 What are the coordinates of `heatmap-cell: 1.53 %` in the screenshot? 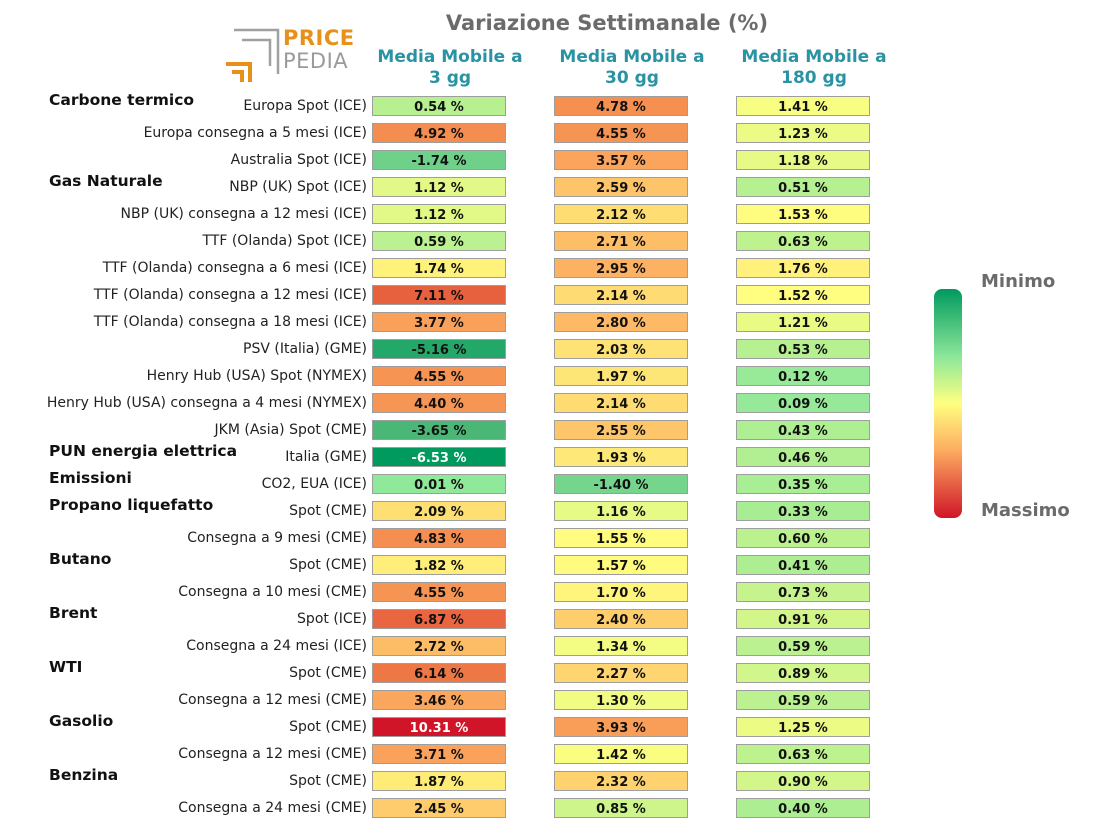 It's located at (803, 214).